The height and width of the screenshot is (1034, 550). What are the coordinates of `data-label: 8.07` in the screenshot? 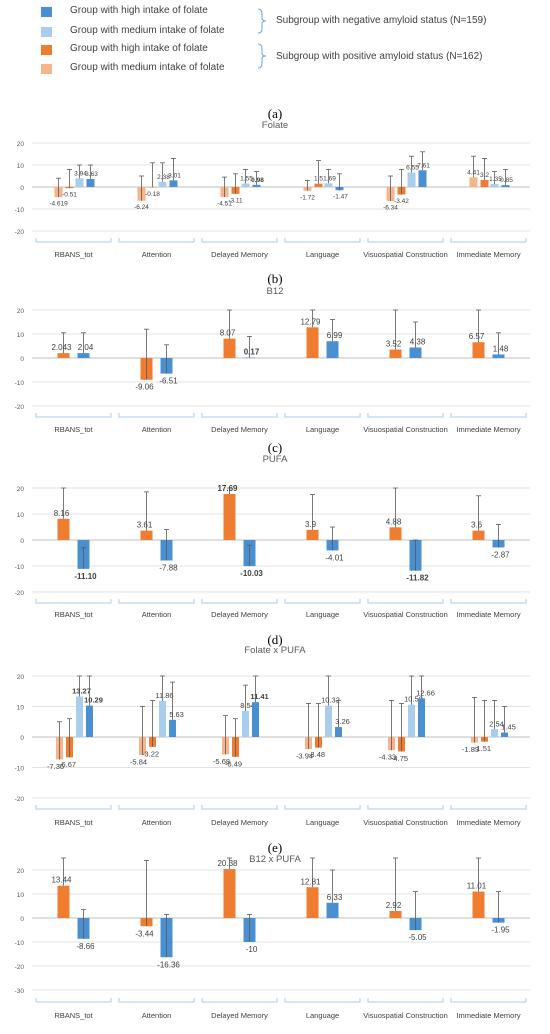 It's located at (228, 333).